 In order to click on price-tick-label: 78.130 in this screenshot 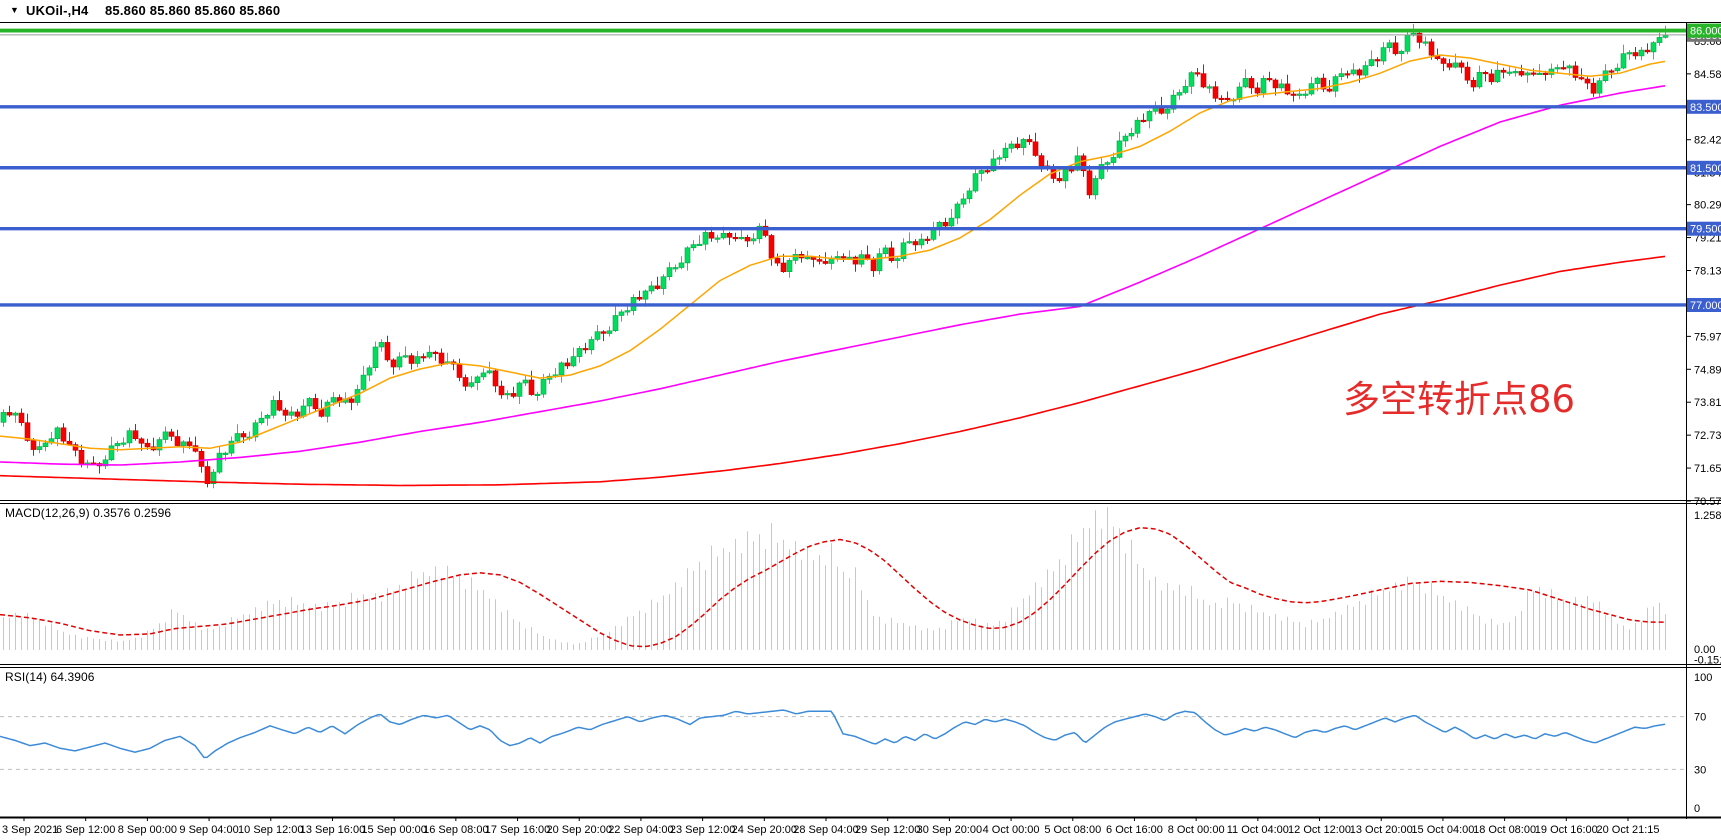, I will do `click(1707, 272)`.